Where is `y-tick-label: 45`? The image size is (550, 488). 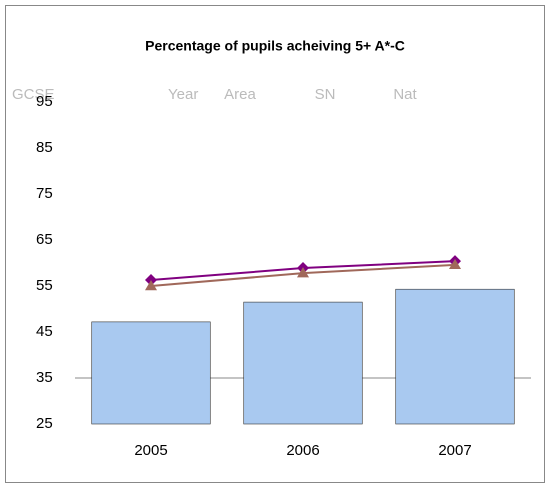 y-tick-label: 45 is located at coordinates (44, 331).